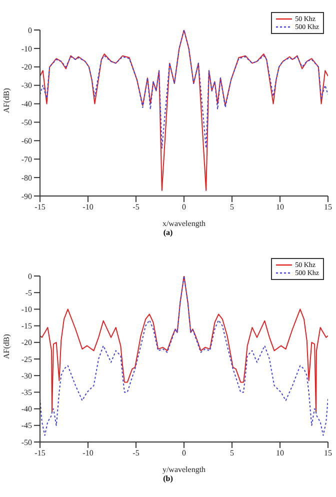 The height and width of the screenshot is (497, 336). What do you see at coordinates (26, 425) in the screenshot?
I see `y-tick-label: -45` at bounding box center [26, 425].